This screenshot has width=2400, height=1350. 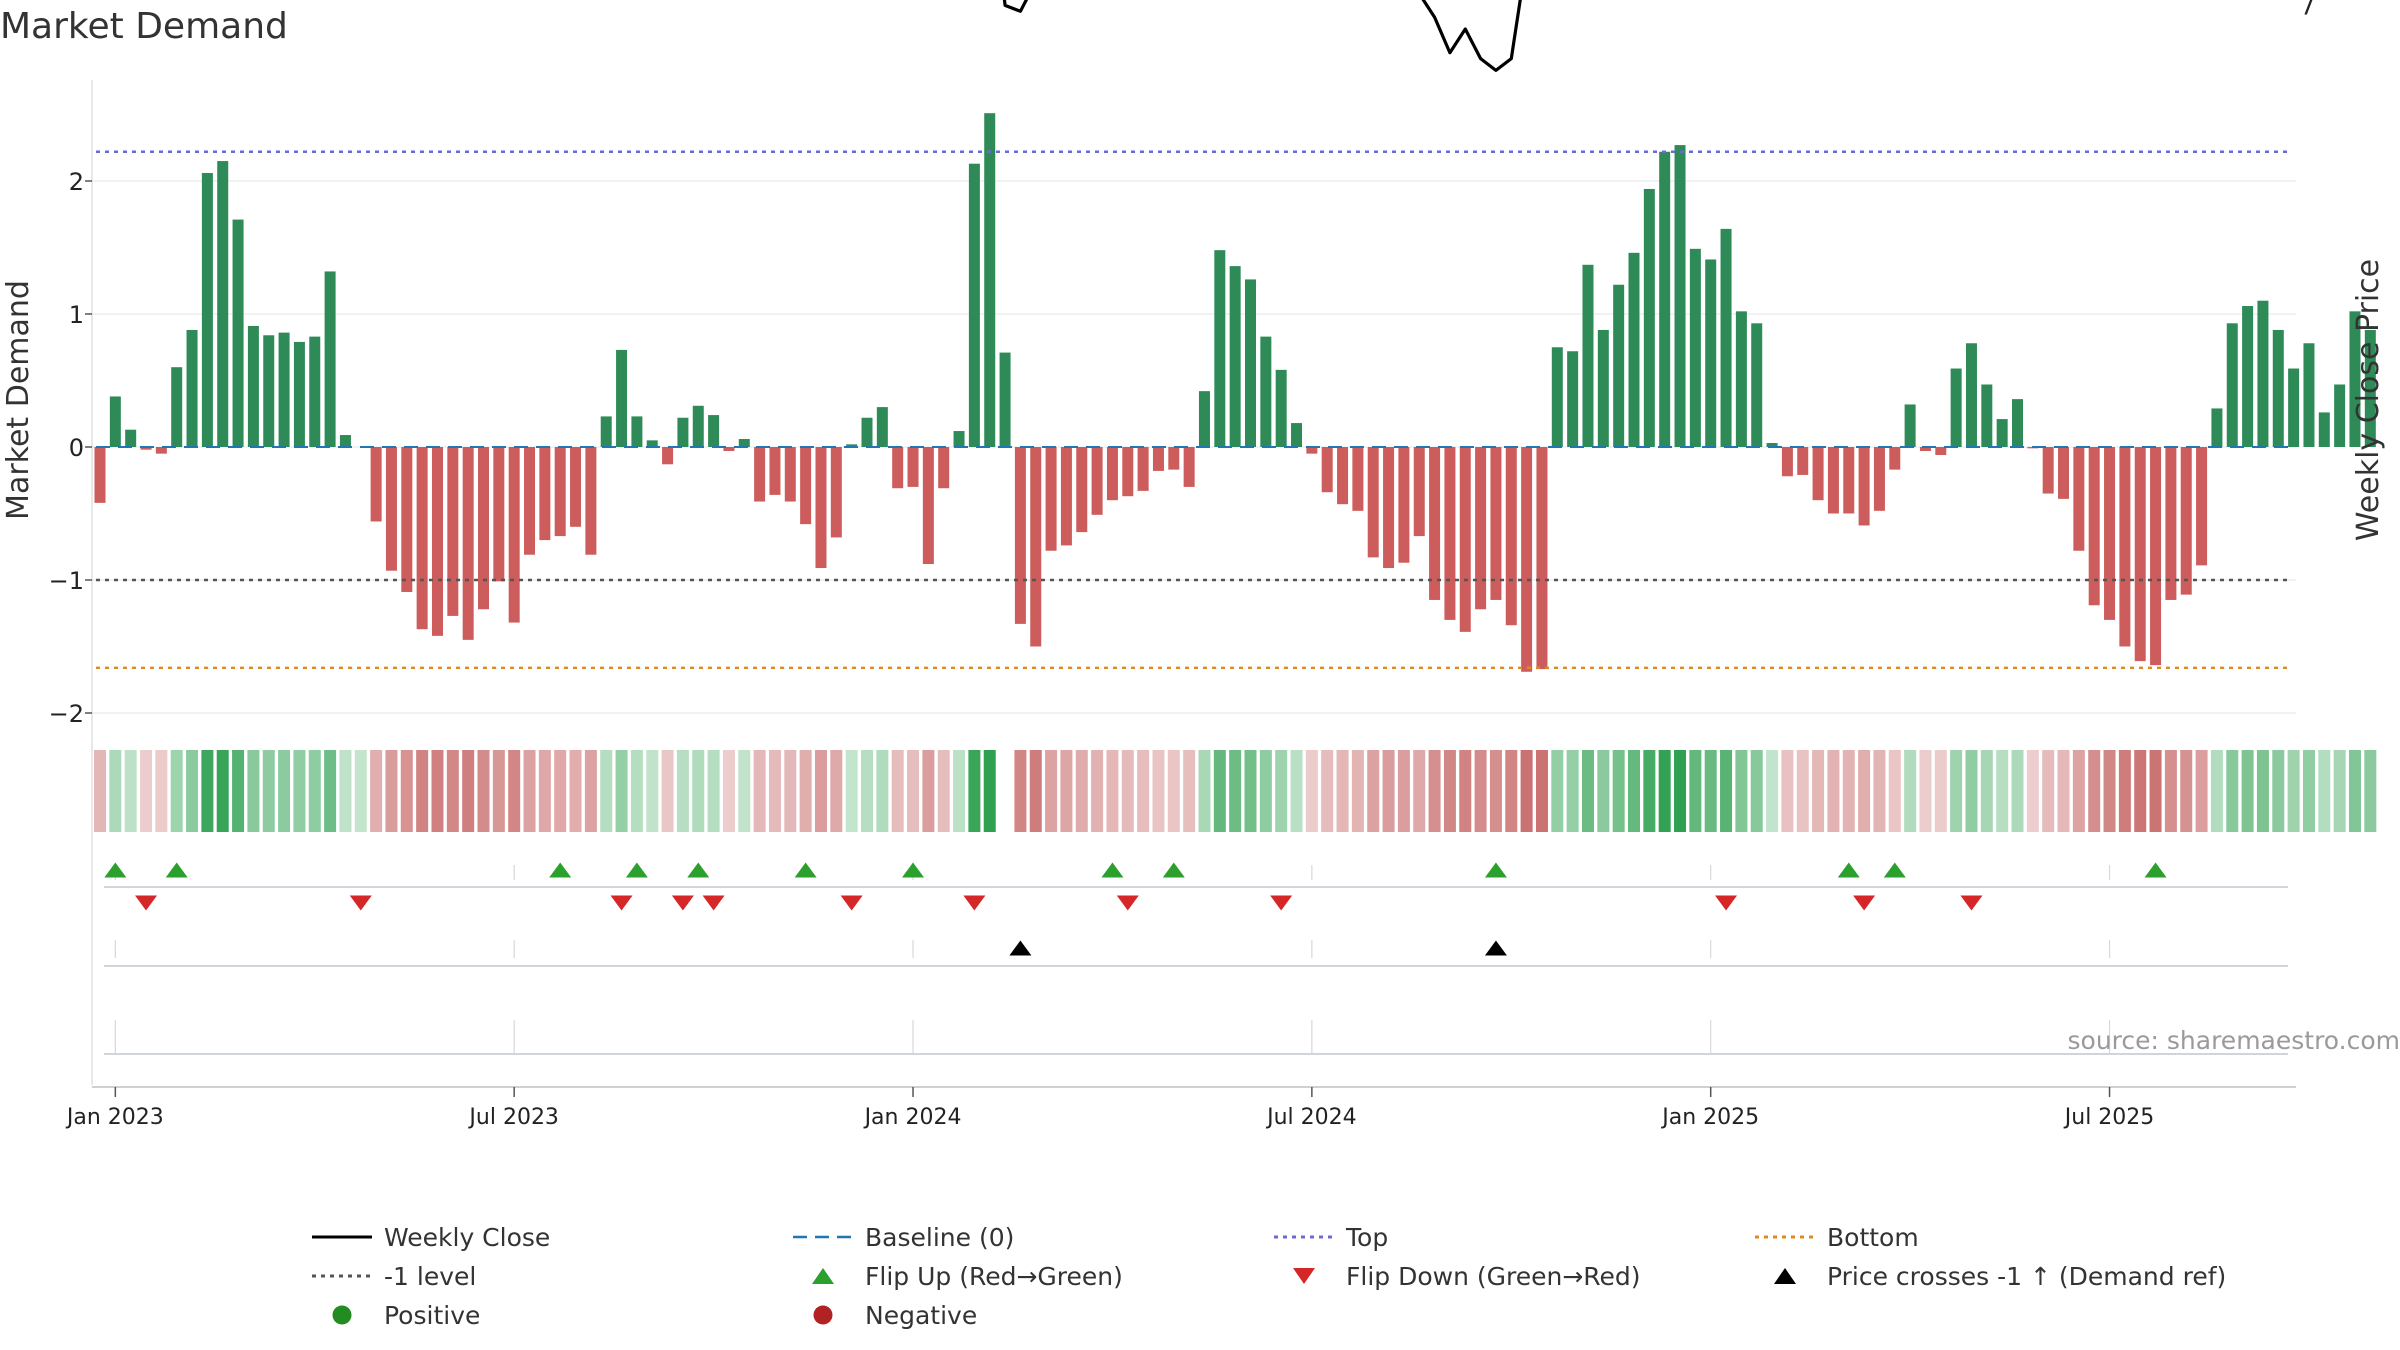 What do you see at coordinates (1873, 1237) in the screenshot?
I see `legend-label: Bottom` at bounding box center [1873, 1237].